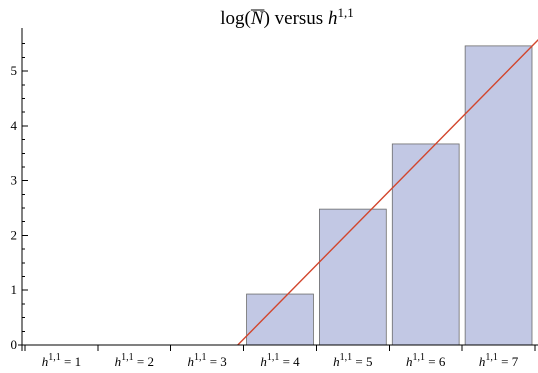 The image size is (538, 373). I want to click on chart-title: log(N) versus h1,1, so click(286, 17).